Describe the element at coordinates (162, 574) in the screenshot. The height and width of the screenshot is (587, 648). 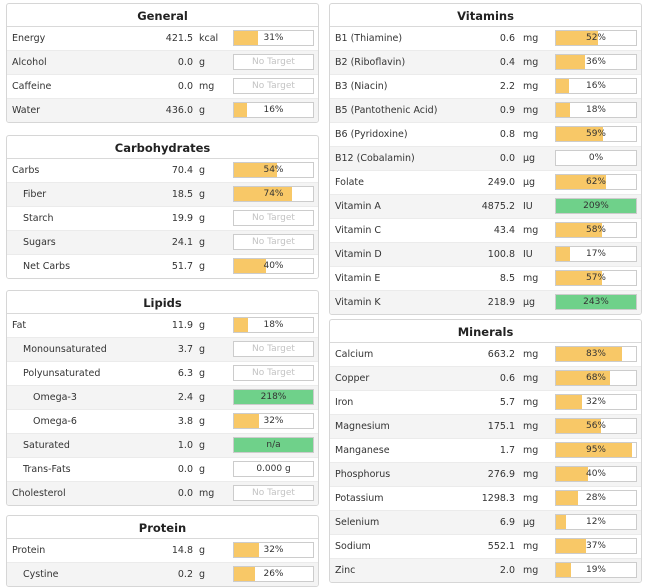
I see `nutrient-row-cystine: Cystine 0.2 g 26%` at that location.